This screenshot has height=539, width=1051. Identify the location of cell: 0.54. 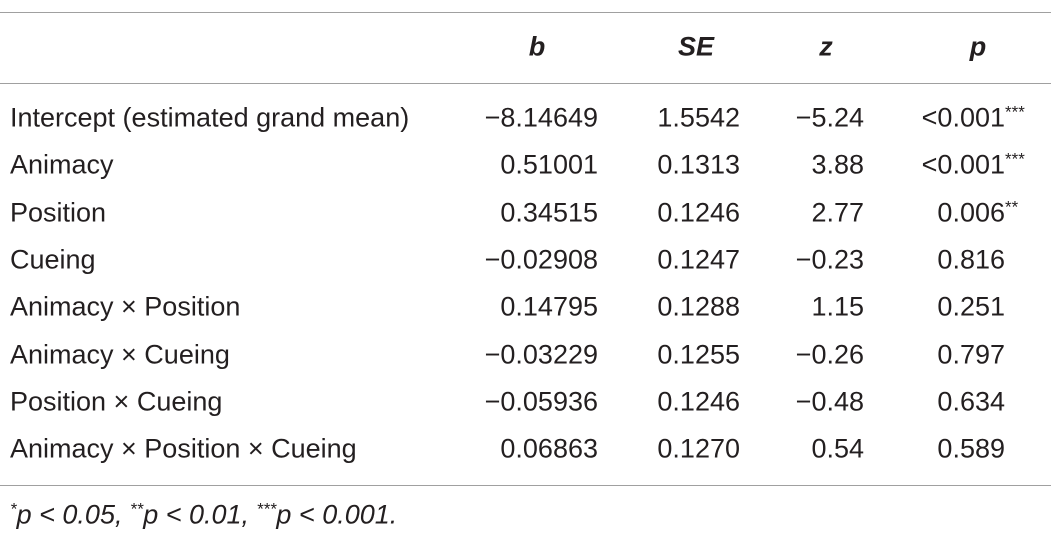
(837, 448).